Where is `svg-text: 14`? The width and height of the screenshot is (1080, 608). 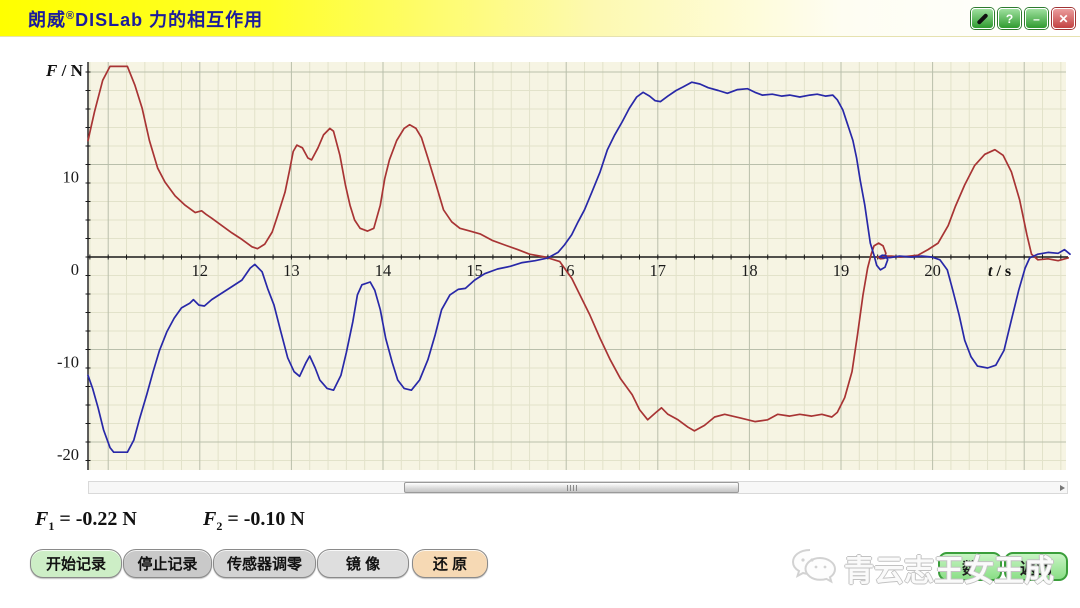 svg-text: 14 is located at coordinates (383, 270).